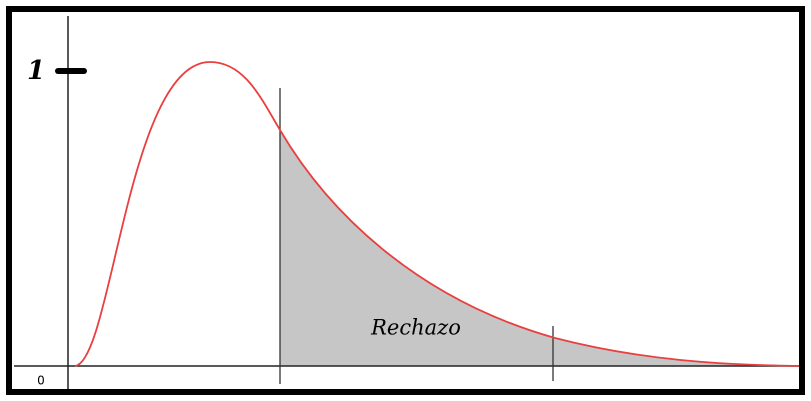 The height and width of the screenshot is (401, 811). Describe the element at coordinates (41, 381) in the screenshot. I see `origin-label: 0` at that location.